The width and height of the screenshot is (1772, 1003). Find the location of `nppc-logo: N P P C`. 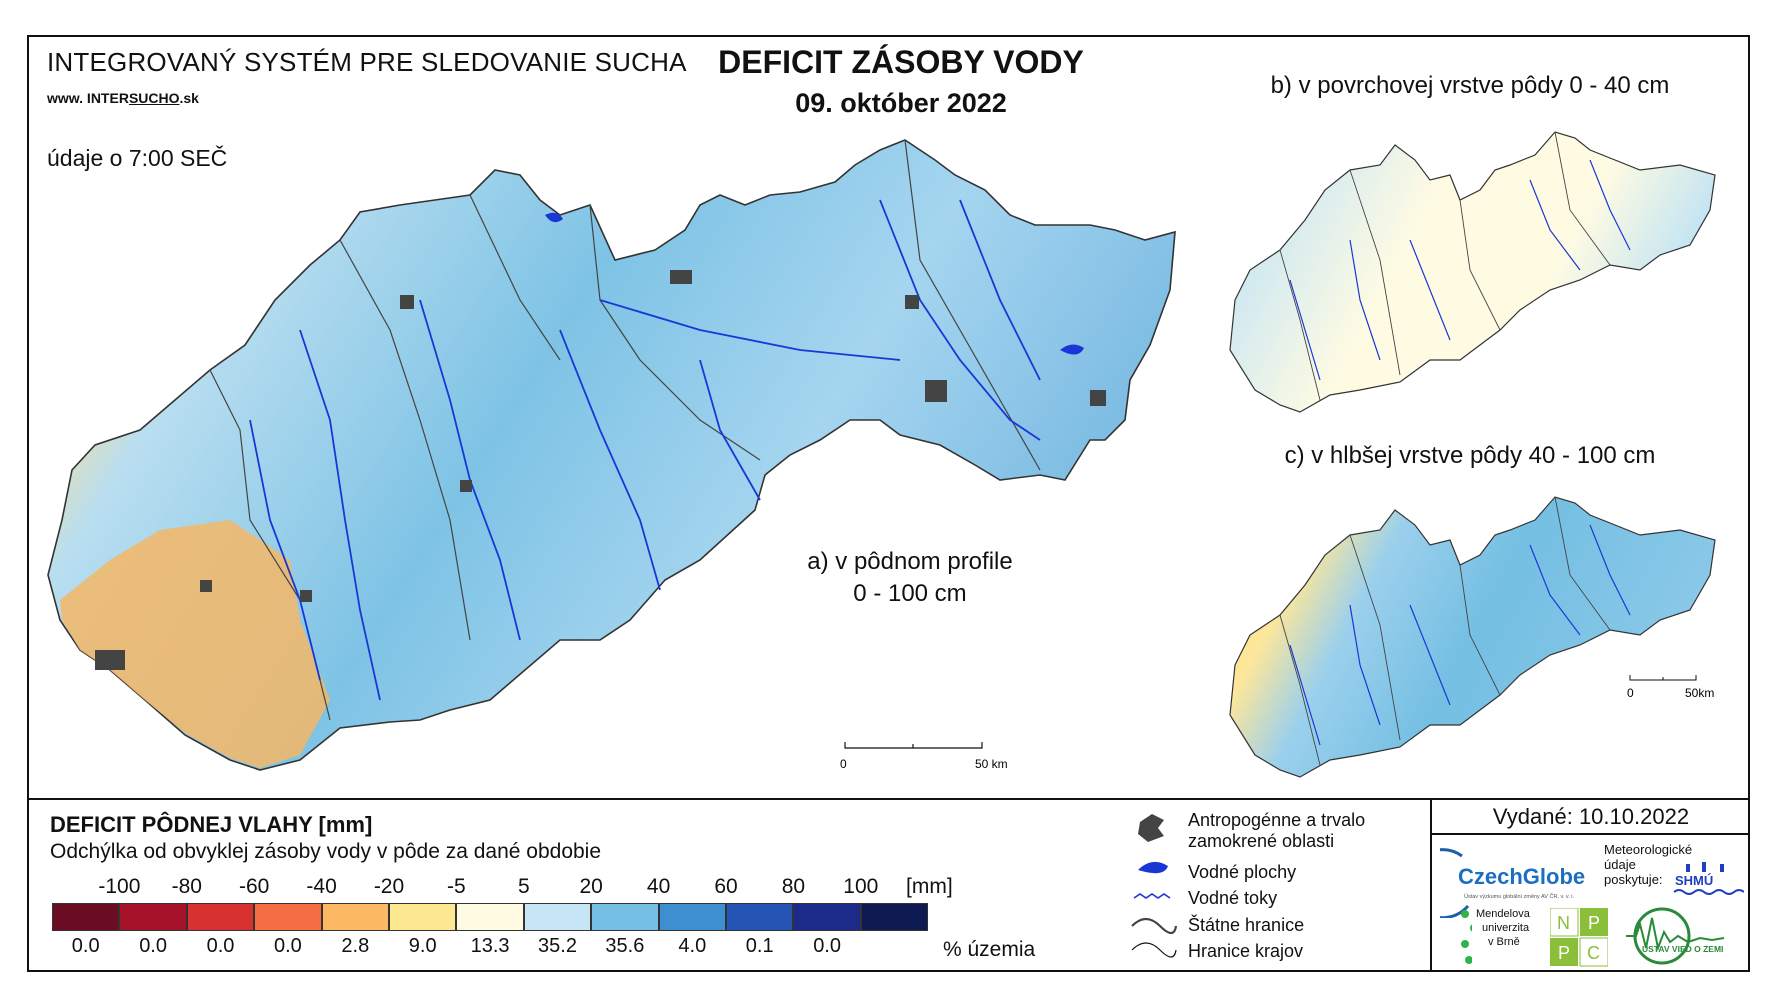

nppc-logo: N P P C is located at coordinates (1579, 938).